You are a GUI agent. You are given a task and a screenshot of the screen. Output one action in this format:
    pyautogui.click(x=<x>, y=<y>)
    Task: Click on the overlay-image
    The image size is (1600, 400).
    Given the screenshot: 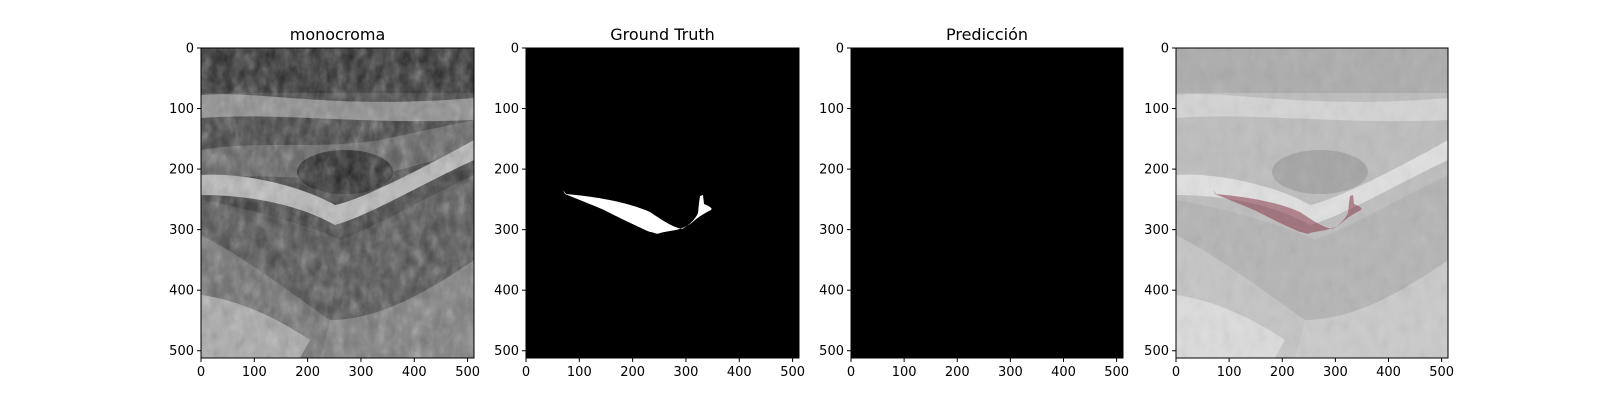 What is the action you would take?
    pyautogui.click(x=1312, y=203)
    